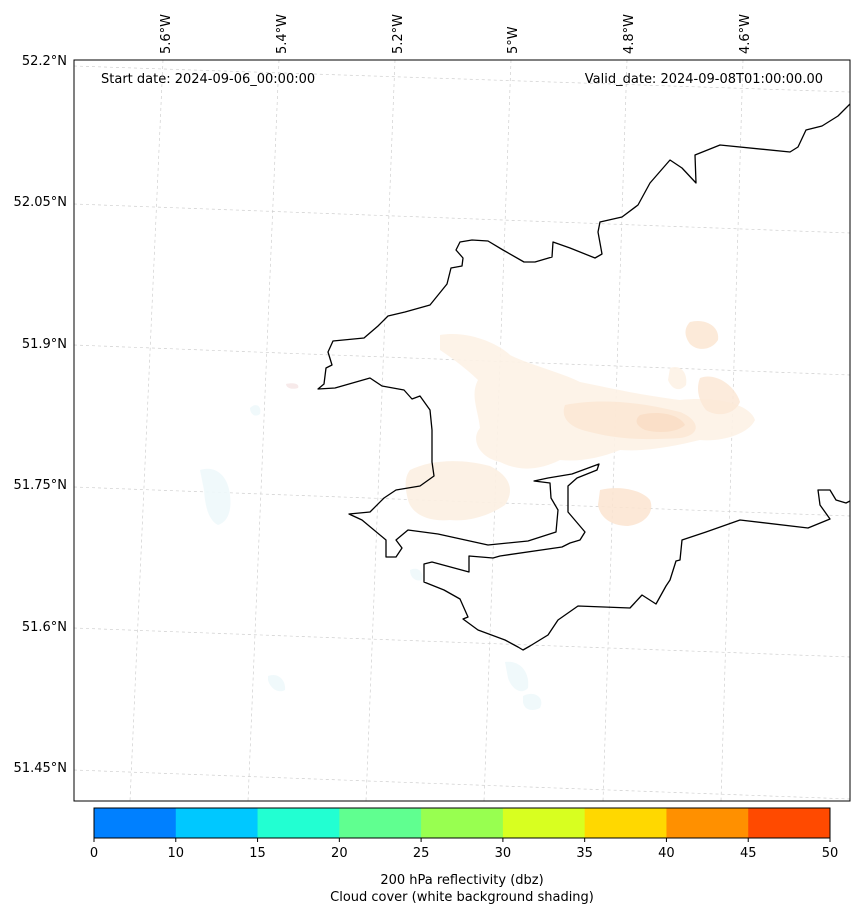  Describe the element at coordinates (830, 853) in the screenshot. I see `colorbar-tick-label: 50` at that location.